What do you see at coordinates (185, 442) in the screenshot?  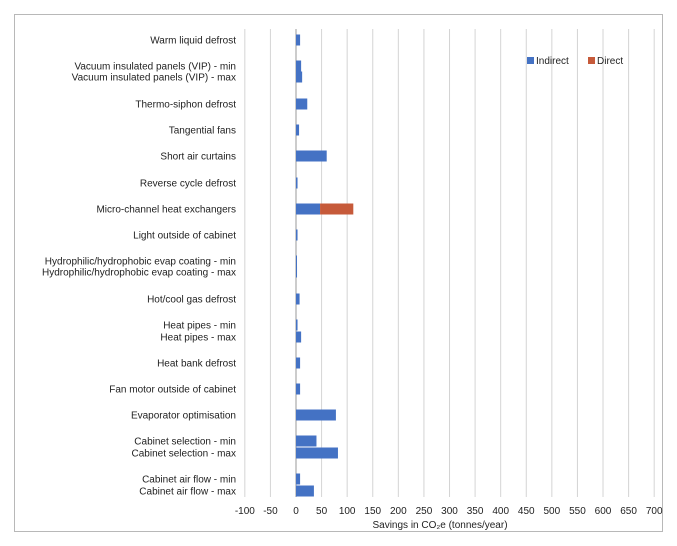 I see `category-label: Cabinet selection - min` at bounding box center [185, 442].